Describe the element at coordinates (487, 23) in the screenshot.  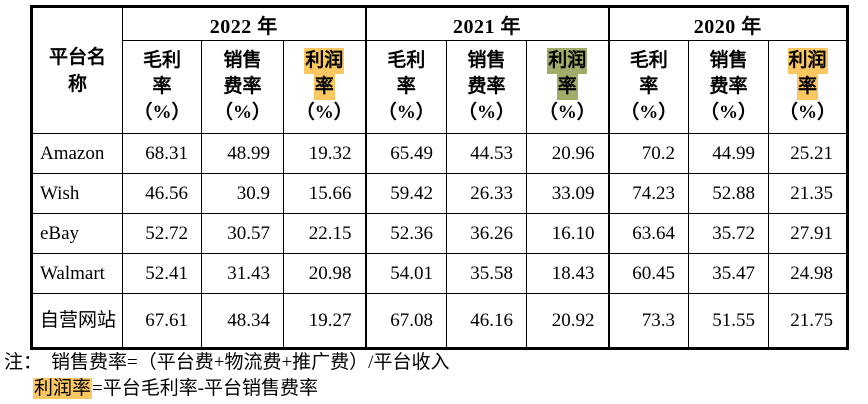
I see `year-header-2021: 2021 年` at that location.